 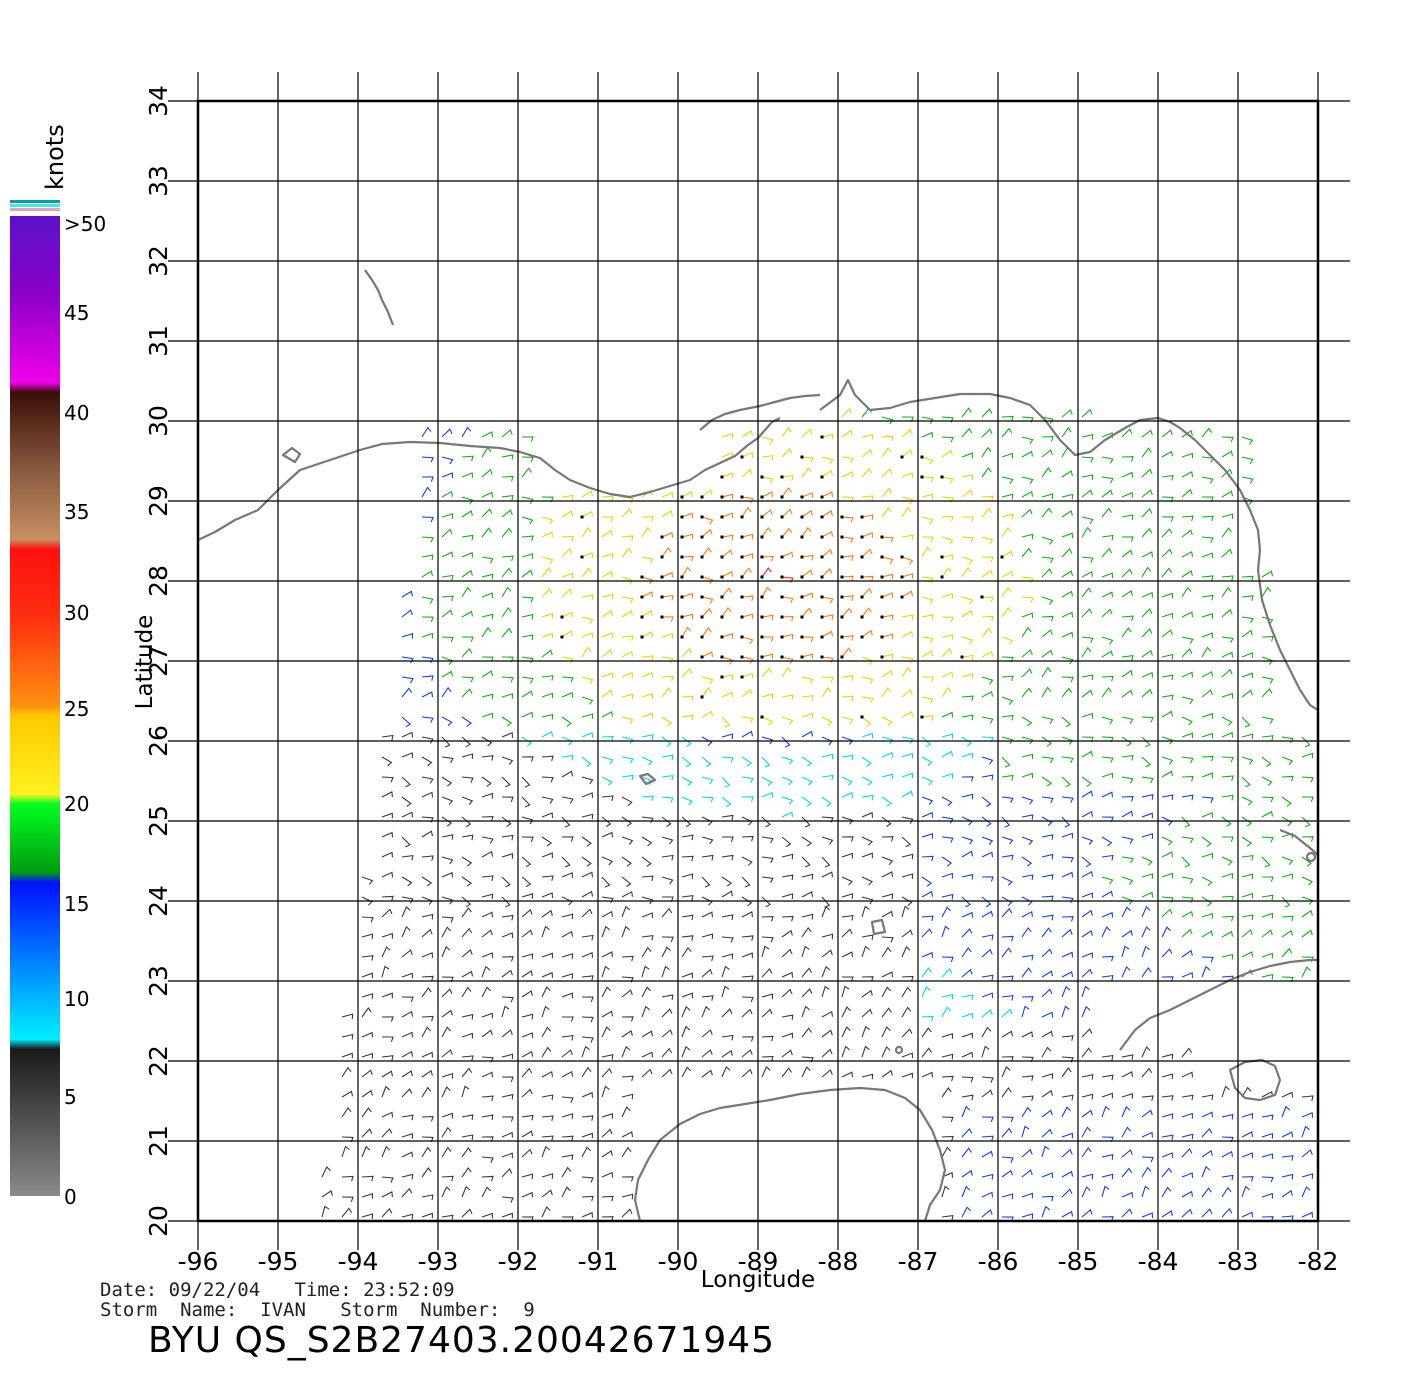 I want to click on file-identifier: BYU QS_S2B27403.20042671945, so click(x=462, y=1340).